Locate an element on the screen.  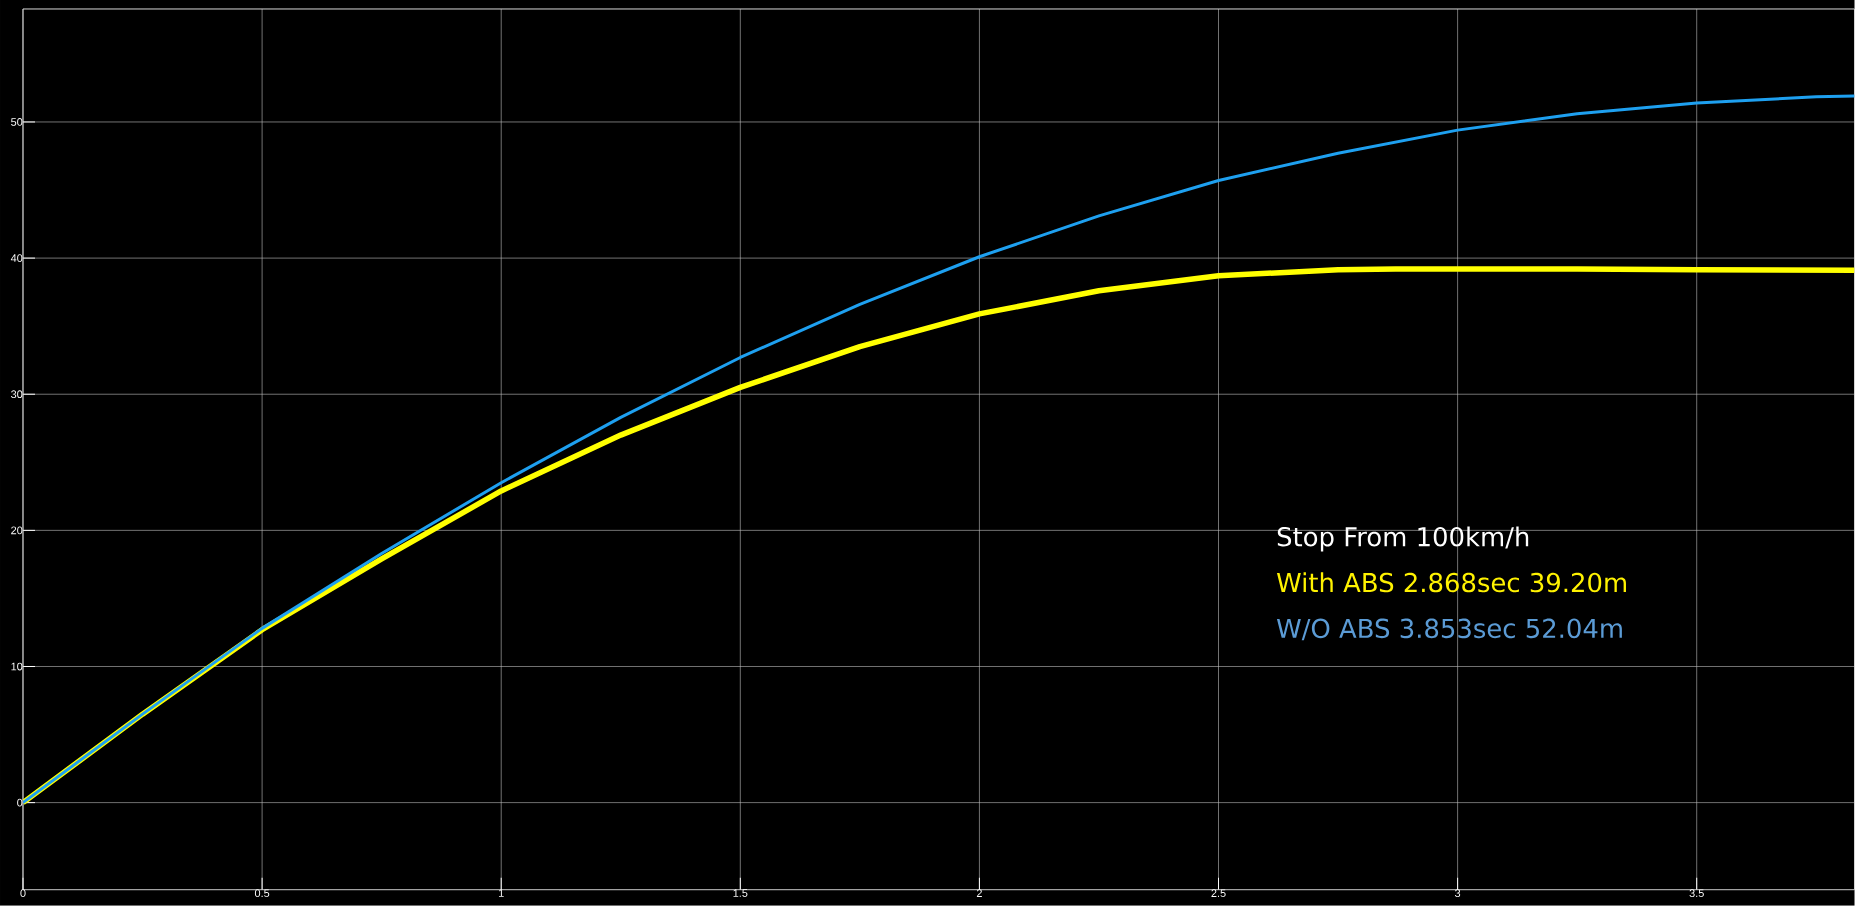
annotation: W/O ABS 3.853sec 52.04m is located at coordinates (1449, 629).